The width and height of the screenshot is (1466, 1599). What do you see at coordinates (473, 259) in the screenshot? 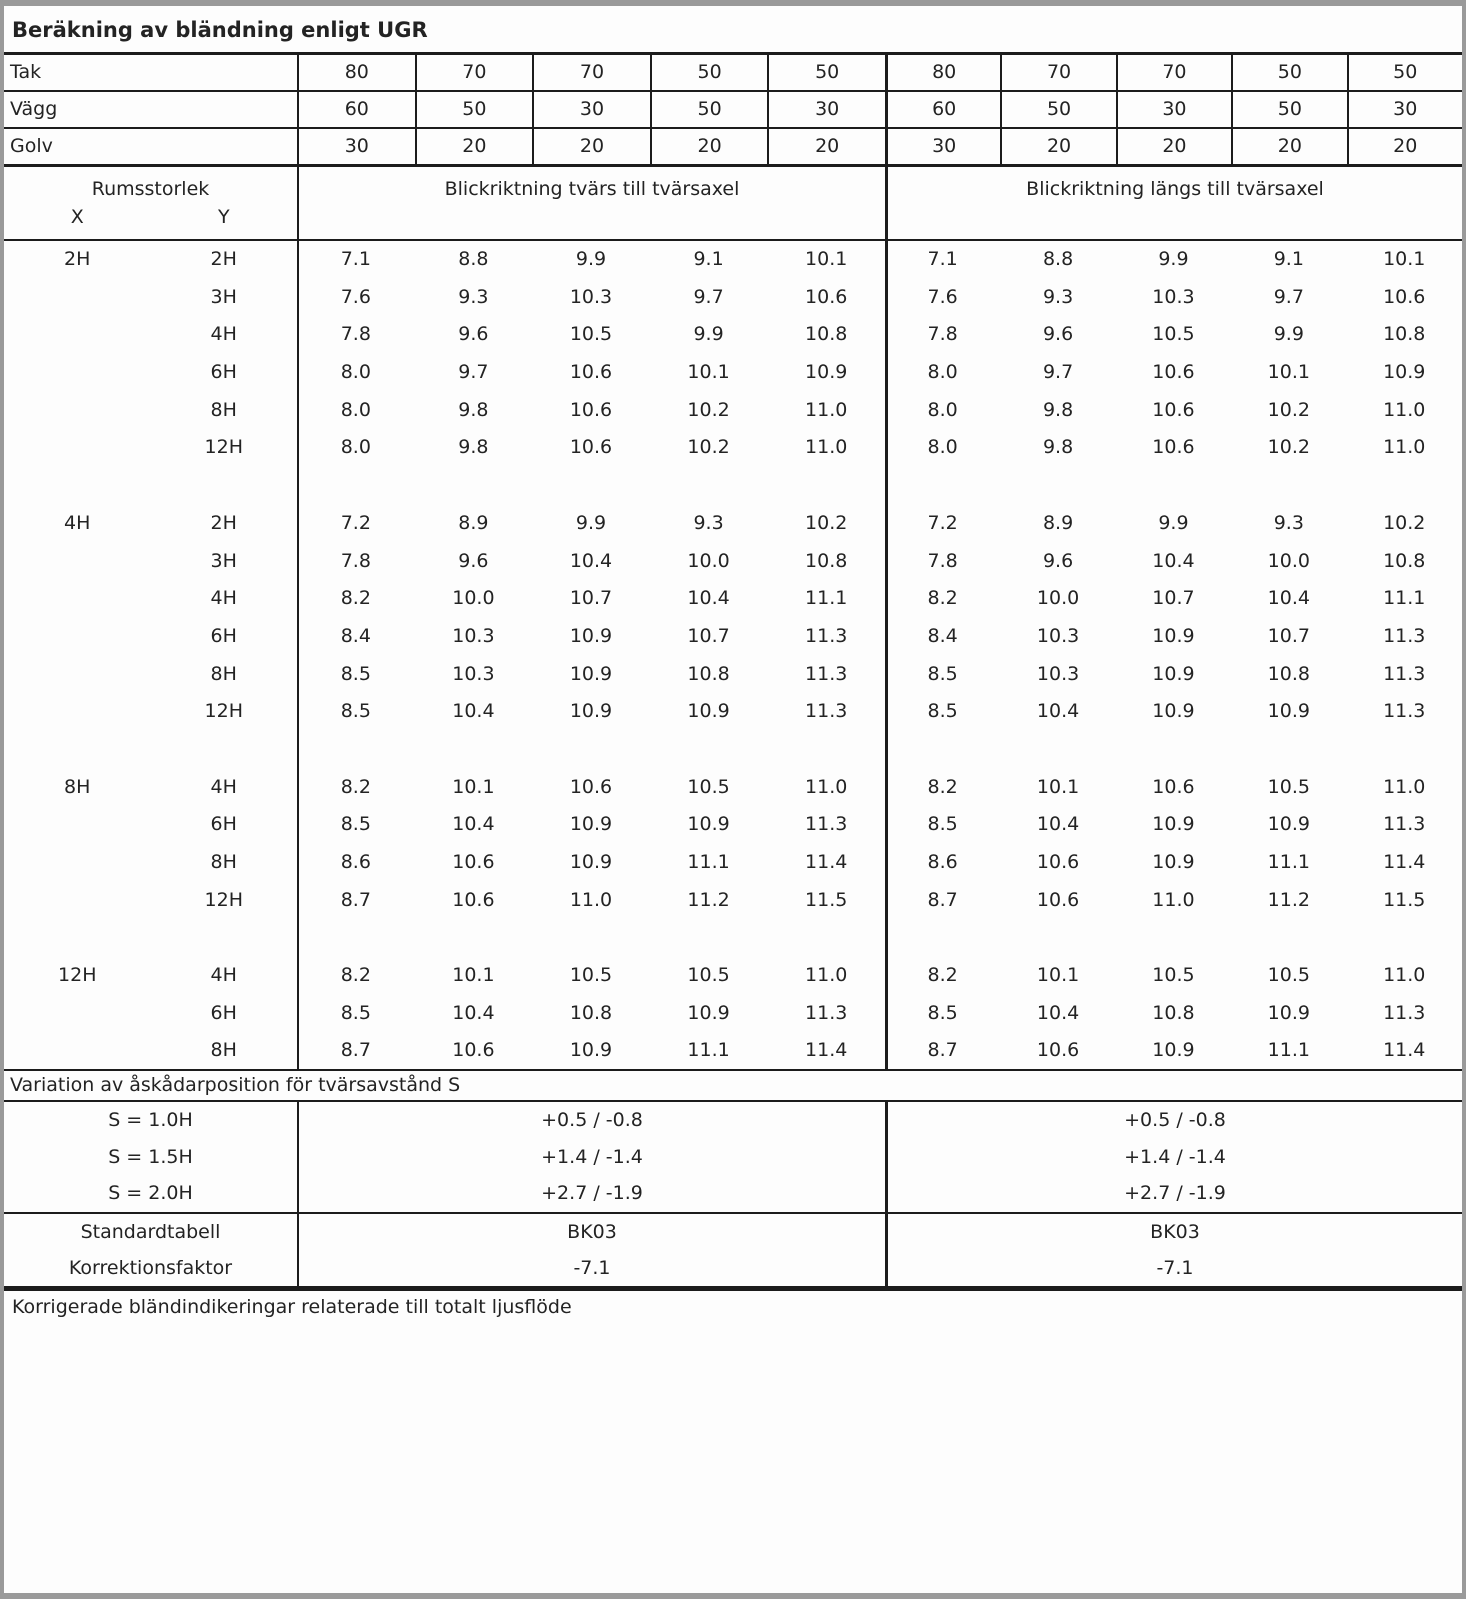
I see `ugr-value: 8.8` at bounding box center [473, 259].